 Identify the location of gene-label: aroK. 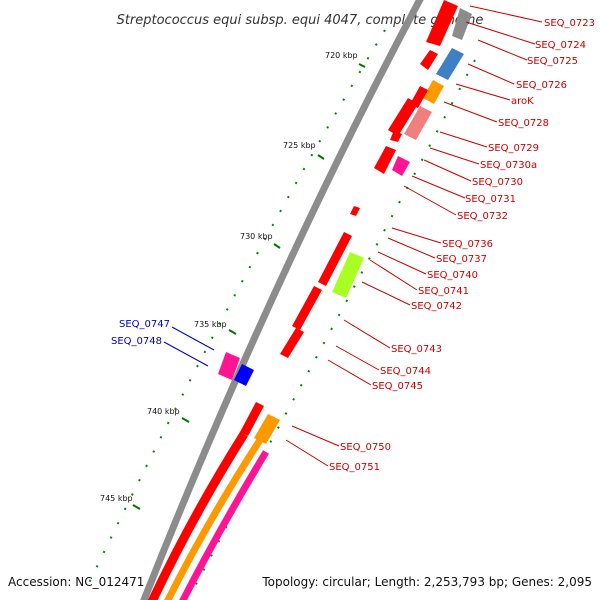
(522, 101).